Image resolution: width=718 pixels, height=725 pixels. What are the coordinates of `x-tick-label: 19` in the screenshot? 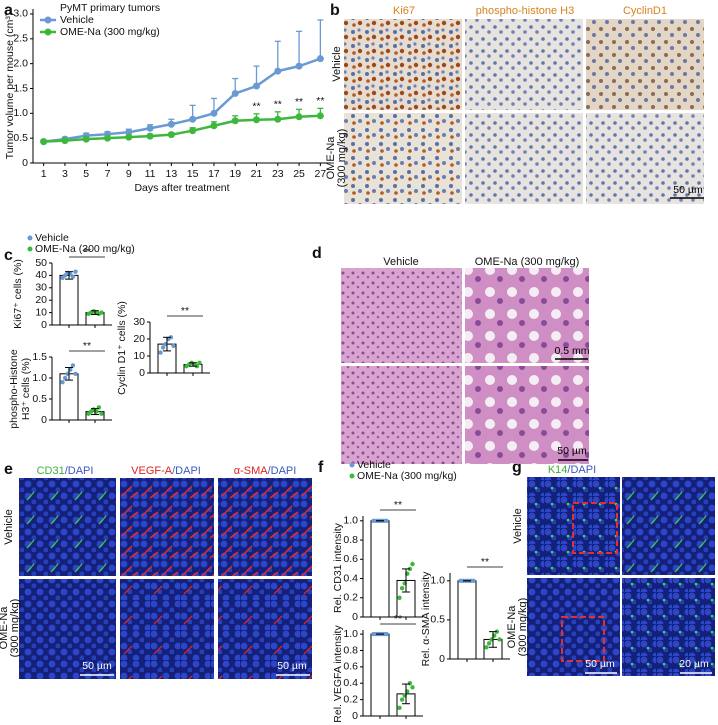 It's located at (235, 174).